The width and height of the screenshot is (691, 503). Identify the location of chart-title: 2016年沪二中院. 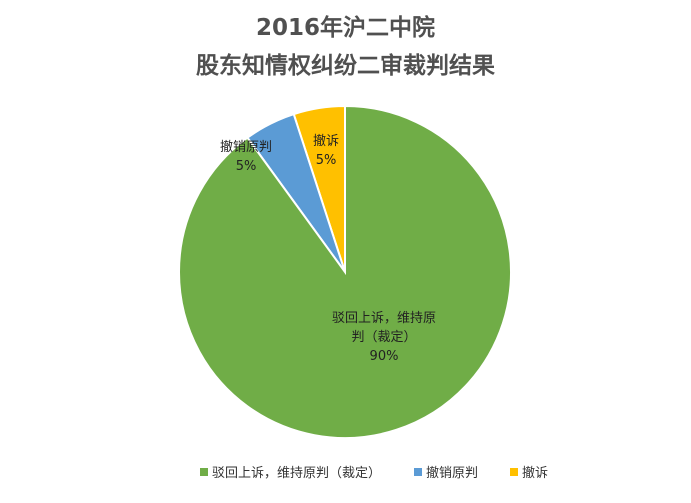
(345, 27).